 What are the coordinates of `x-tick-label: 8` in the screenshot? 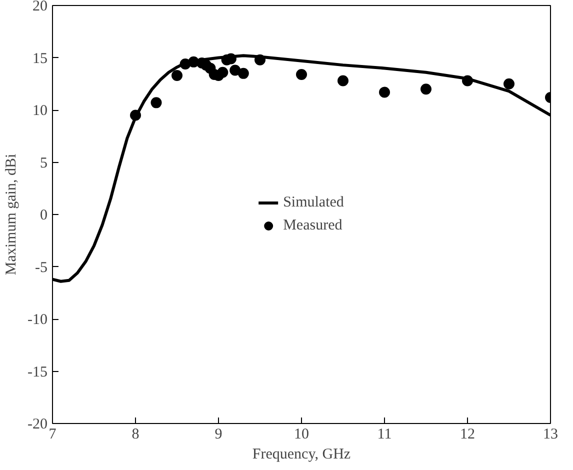 It's located at (136, 434).